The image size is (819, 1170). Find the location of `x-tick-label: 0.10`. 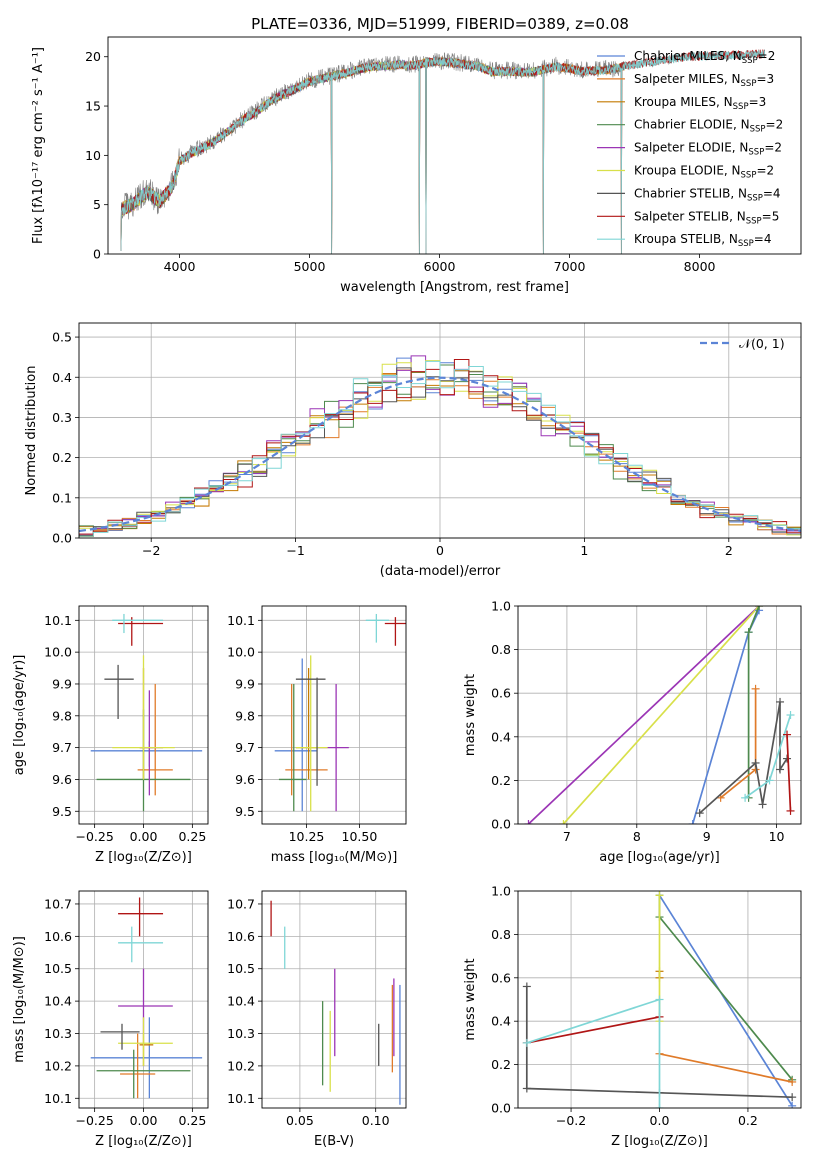

x-tick-label: 0.10 is located at coordinates (376, 1120).